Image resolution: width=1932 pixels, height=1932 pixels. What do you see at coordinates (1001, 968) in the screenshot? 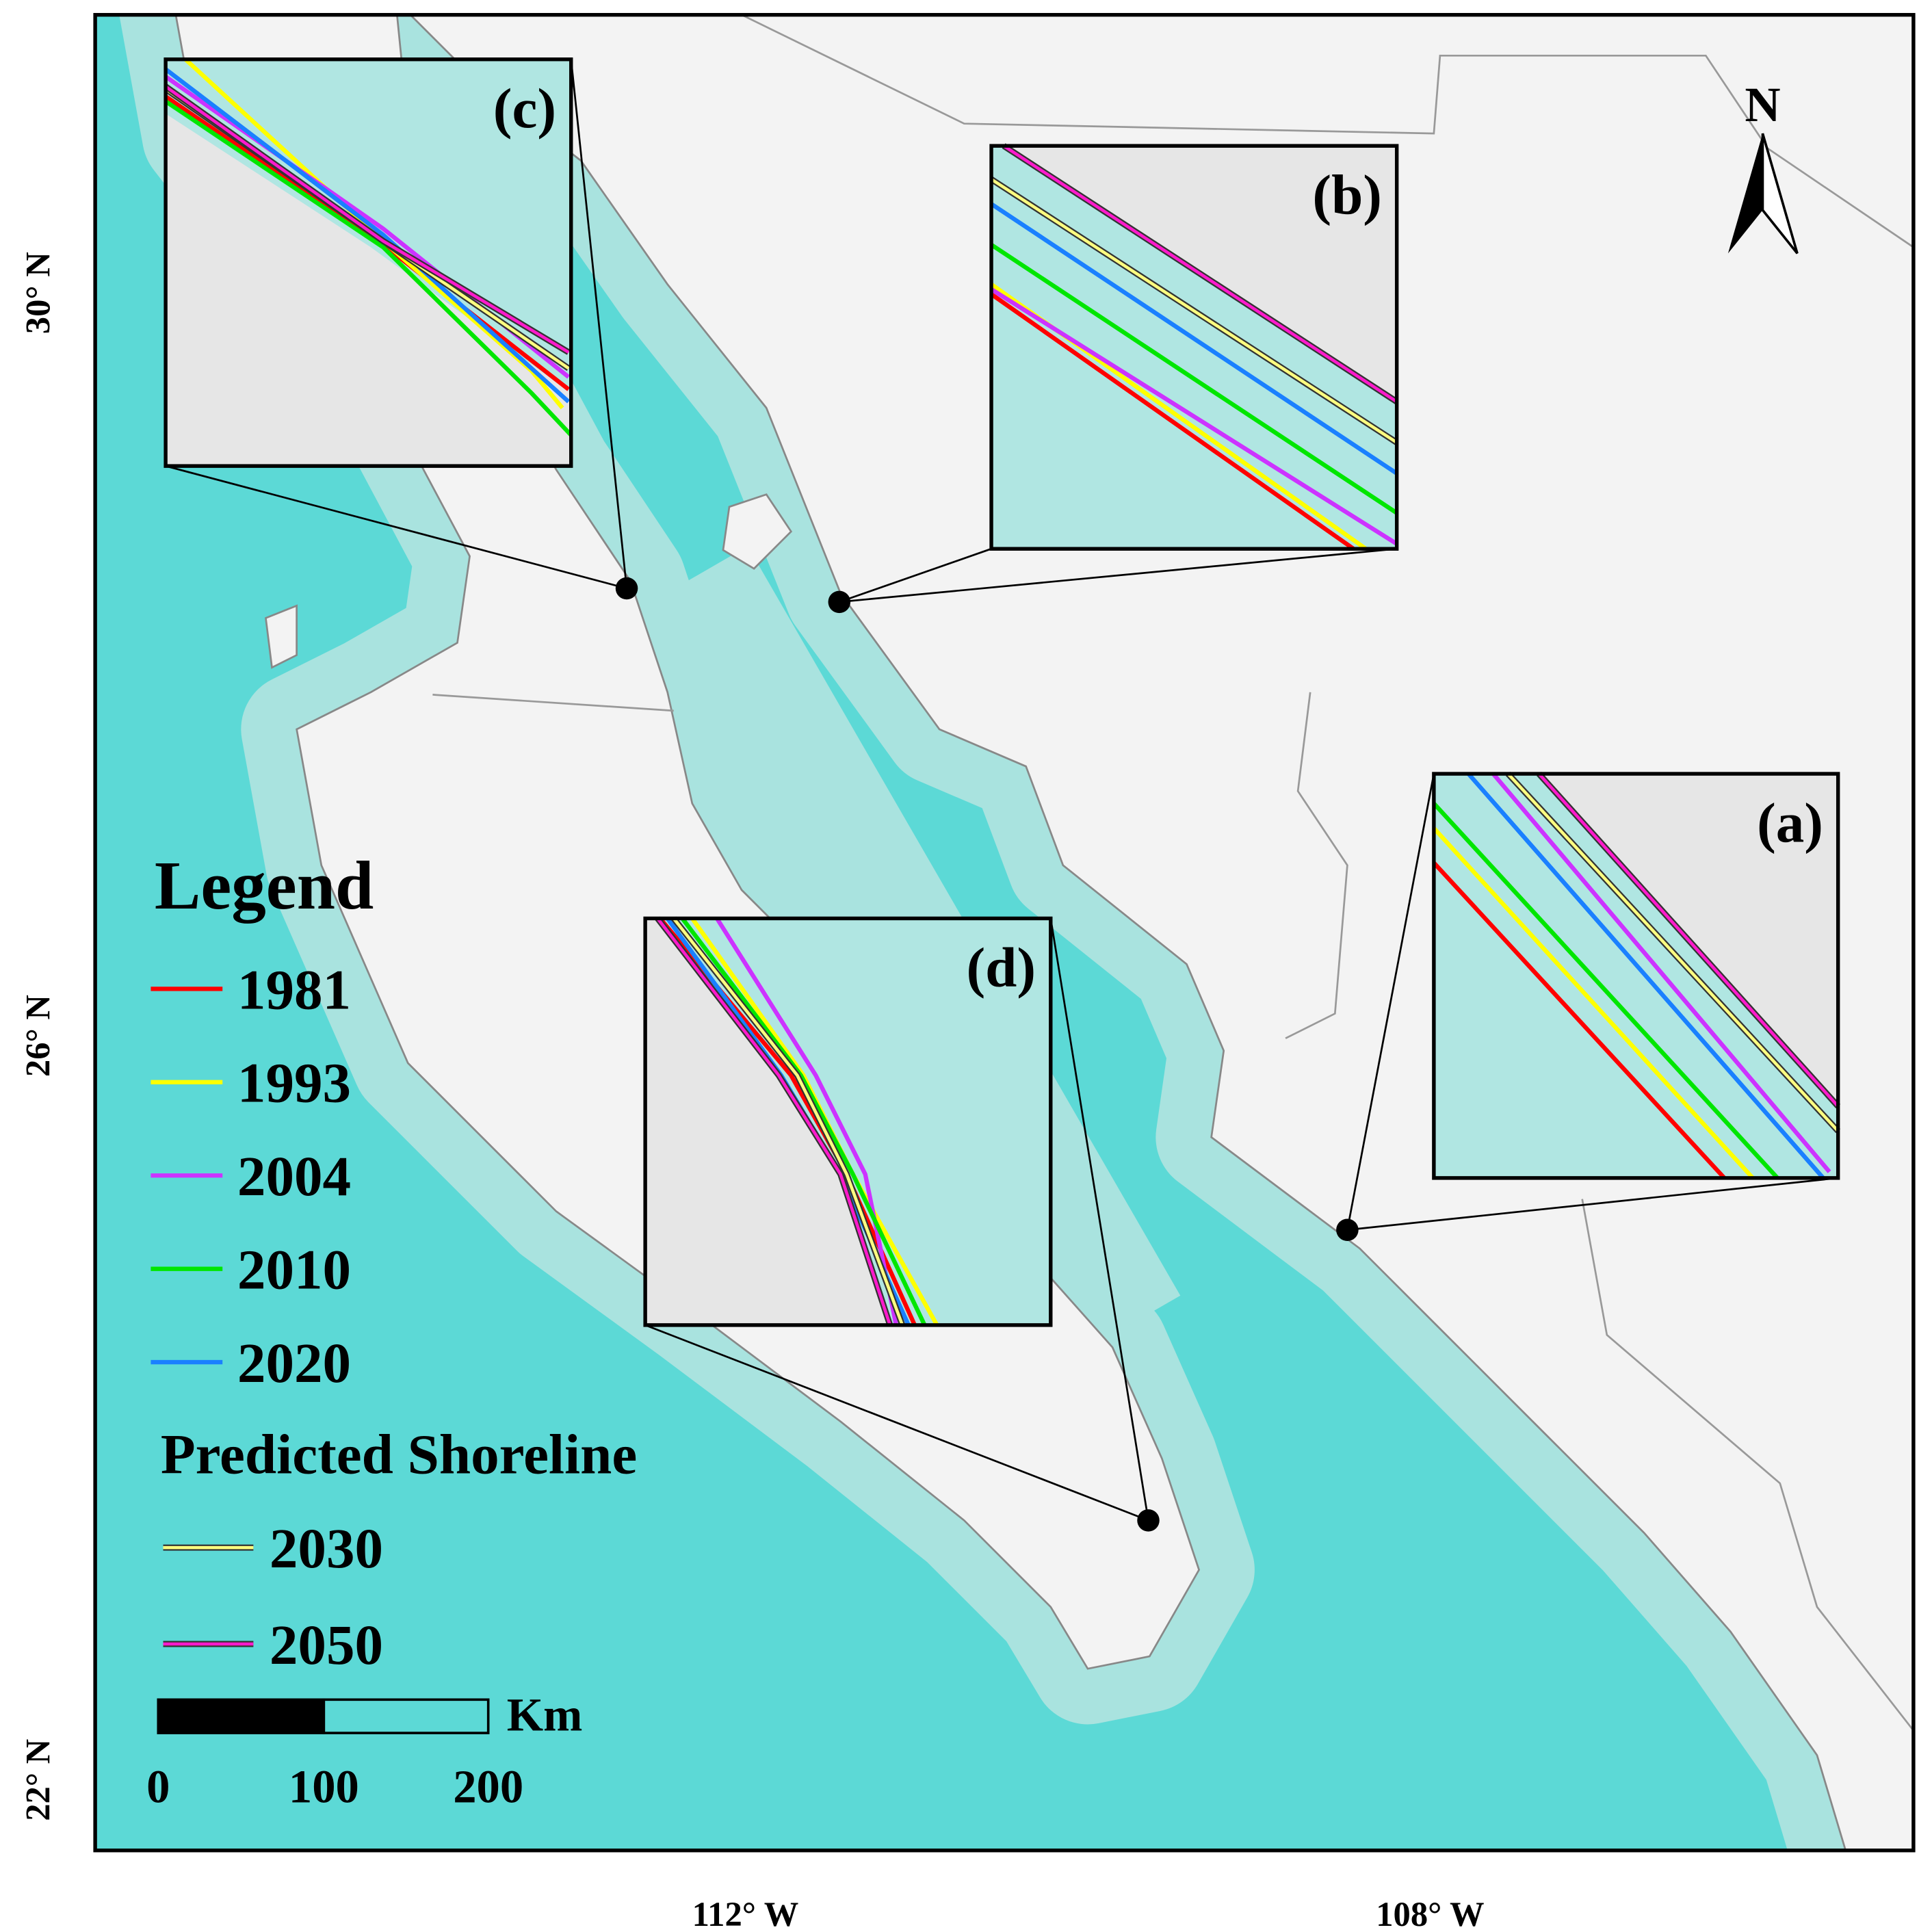
I see `inset-label: (d)` at bounding box center [1001, 968].